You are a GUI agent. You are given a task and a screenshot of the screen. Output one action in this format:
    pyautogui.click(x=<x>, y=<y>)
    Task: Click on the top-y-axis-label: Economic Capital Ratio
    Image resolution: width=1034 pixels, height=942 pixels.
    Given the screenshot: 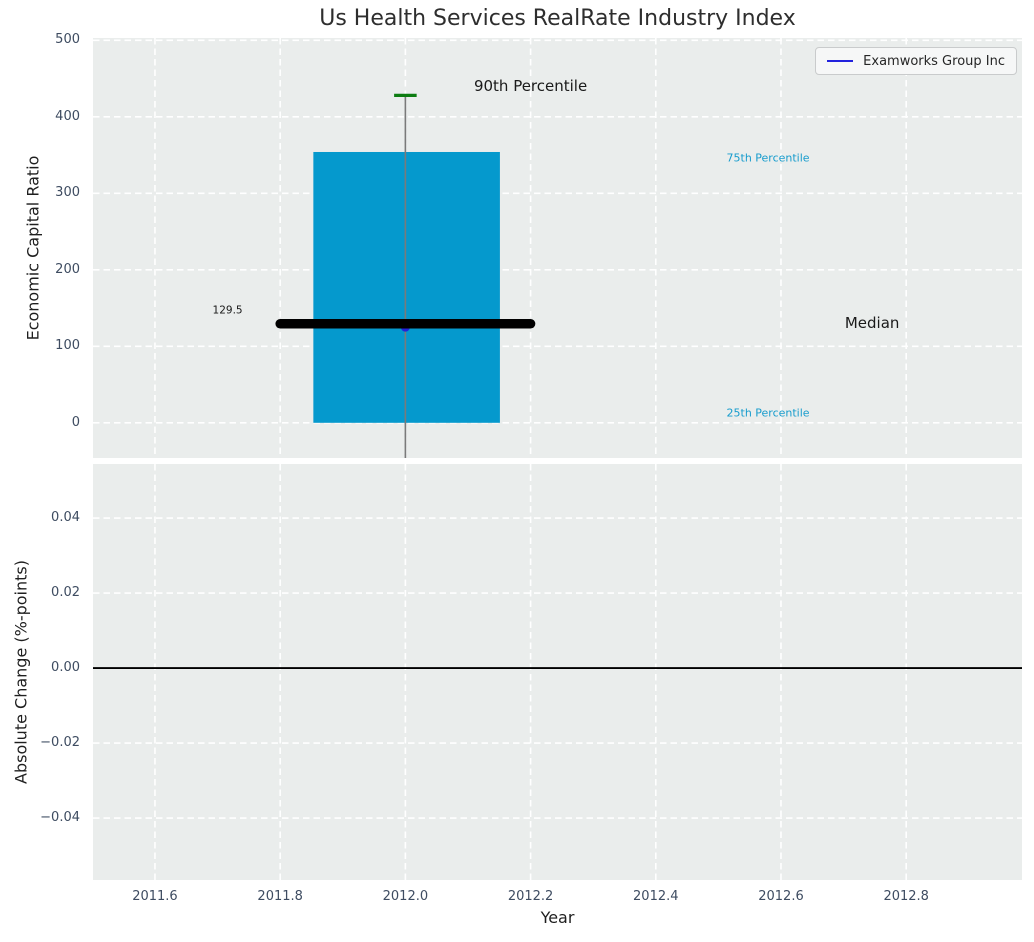 What is the action you would take?
    pyautogui.click(x=33, y=248)
    